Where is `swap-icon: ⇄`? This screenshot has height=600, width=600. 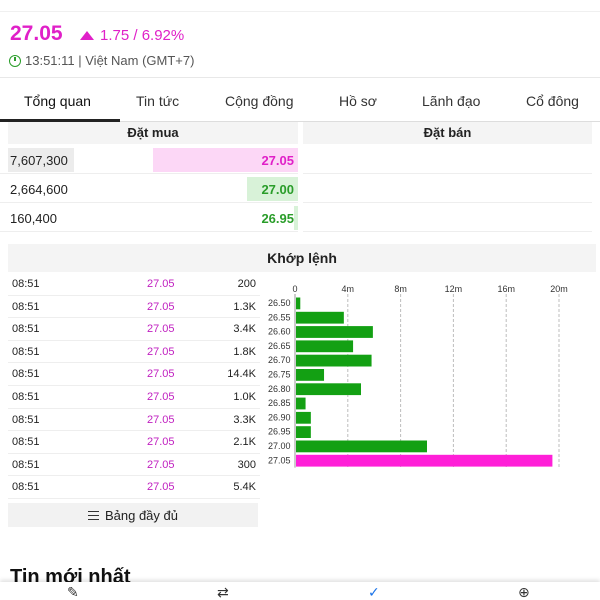
swap-icon: ⇄ is located at coordinates (223, 592).